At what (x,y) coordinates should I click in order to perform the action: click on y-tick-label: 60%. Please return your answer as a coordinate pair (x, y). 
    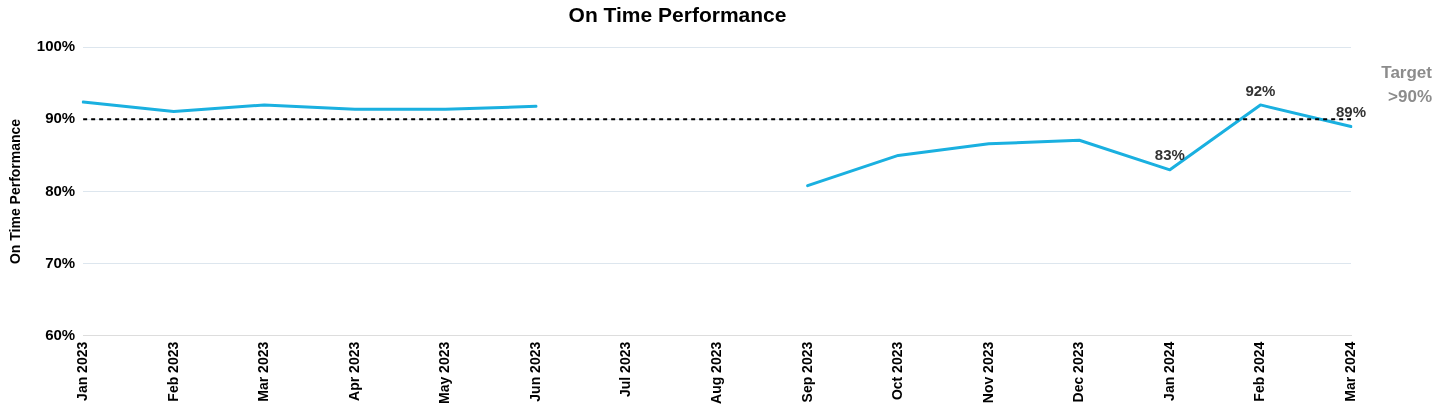
    Looking at the image, I should click on (60, 334).